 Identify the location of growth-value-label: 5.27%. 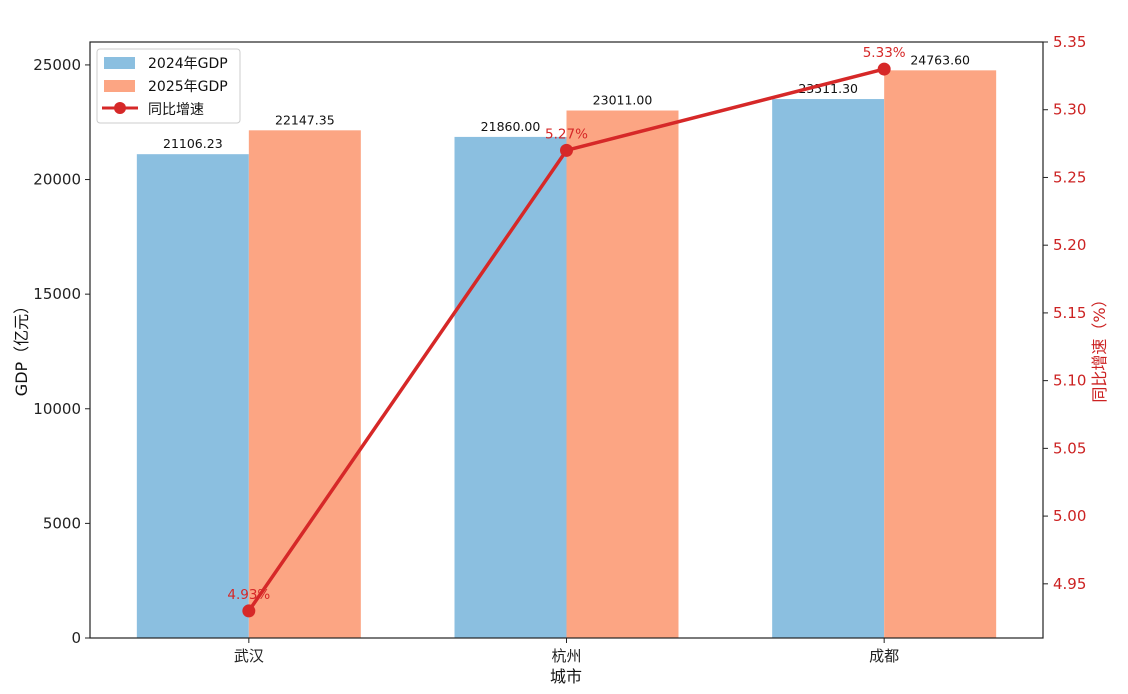
(566, 134).